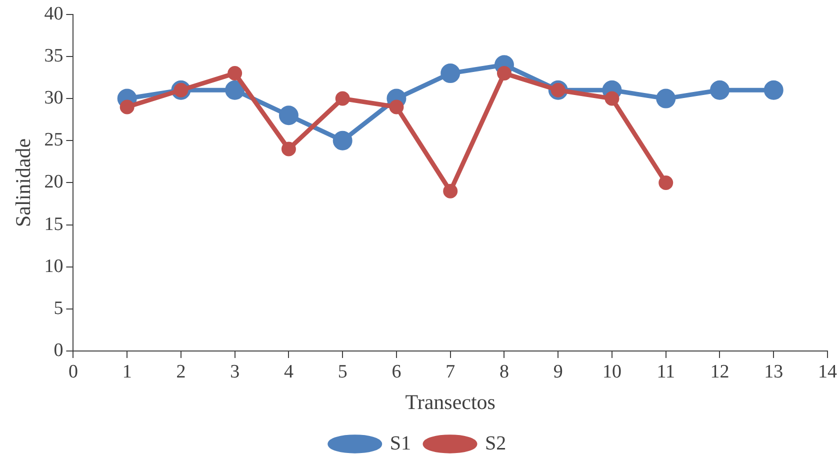 This screenshot has width=840, height=468. I want to click on legend-label: S2, so click(495, 443).